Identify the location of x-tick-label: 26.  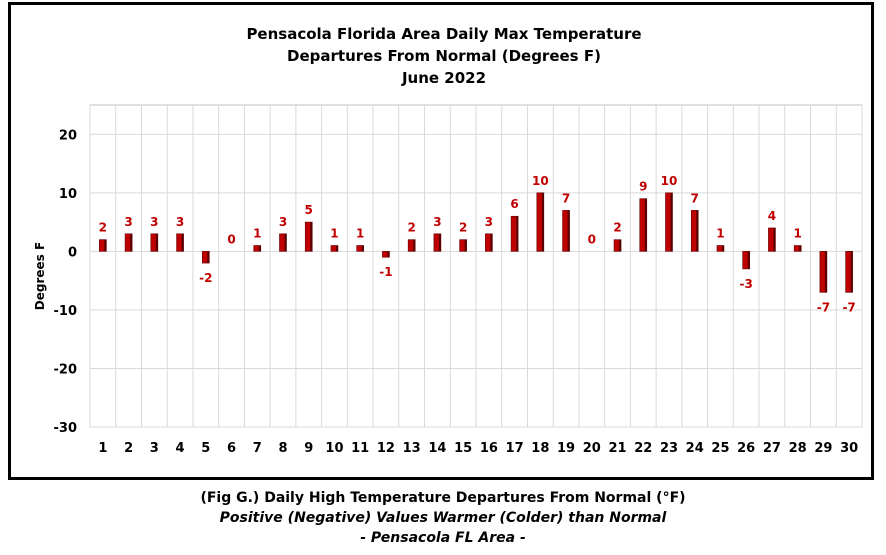
(746, 448).